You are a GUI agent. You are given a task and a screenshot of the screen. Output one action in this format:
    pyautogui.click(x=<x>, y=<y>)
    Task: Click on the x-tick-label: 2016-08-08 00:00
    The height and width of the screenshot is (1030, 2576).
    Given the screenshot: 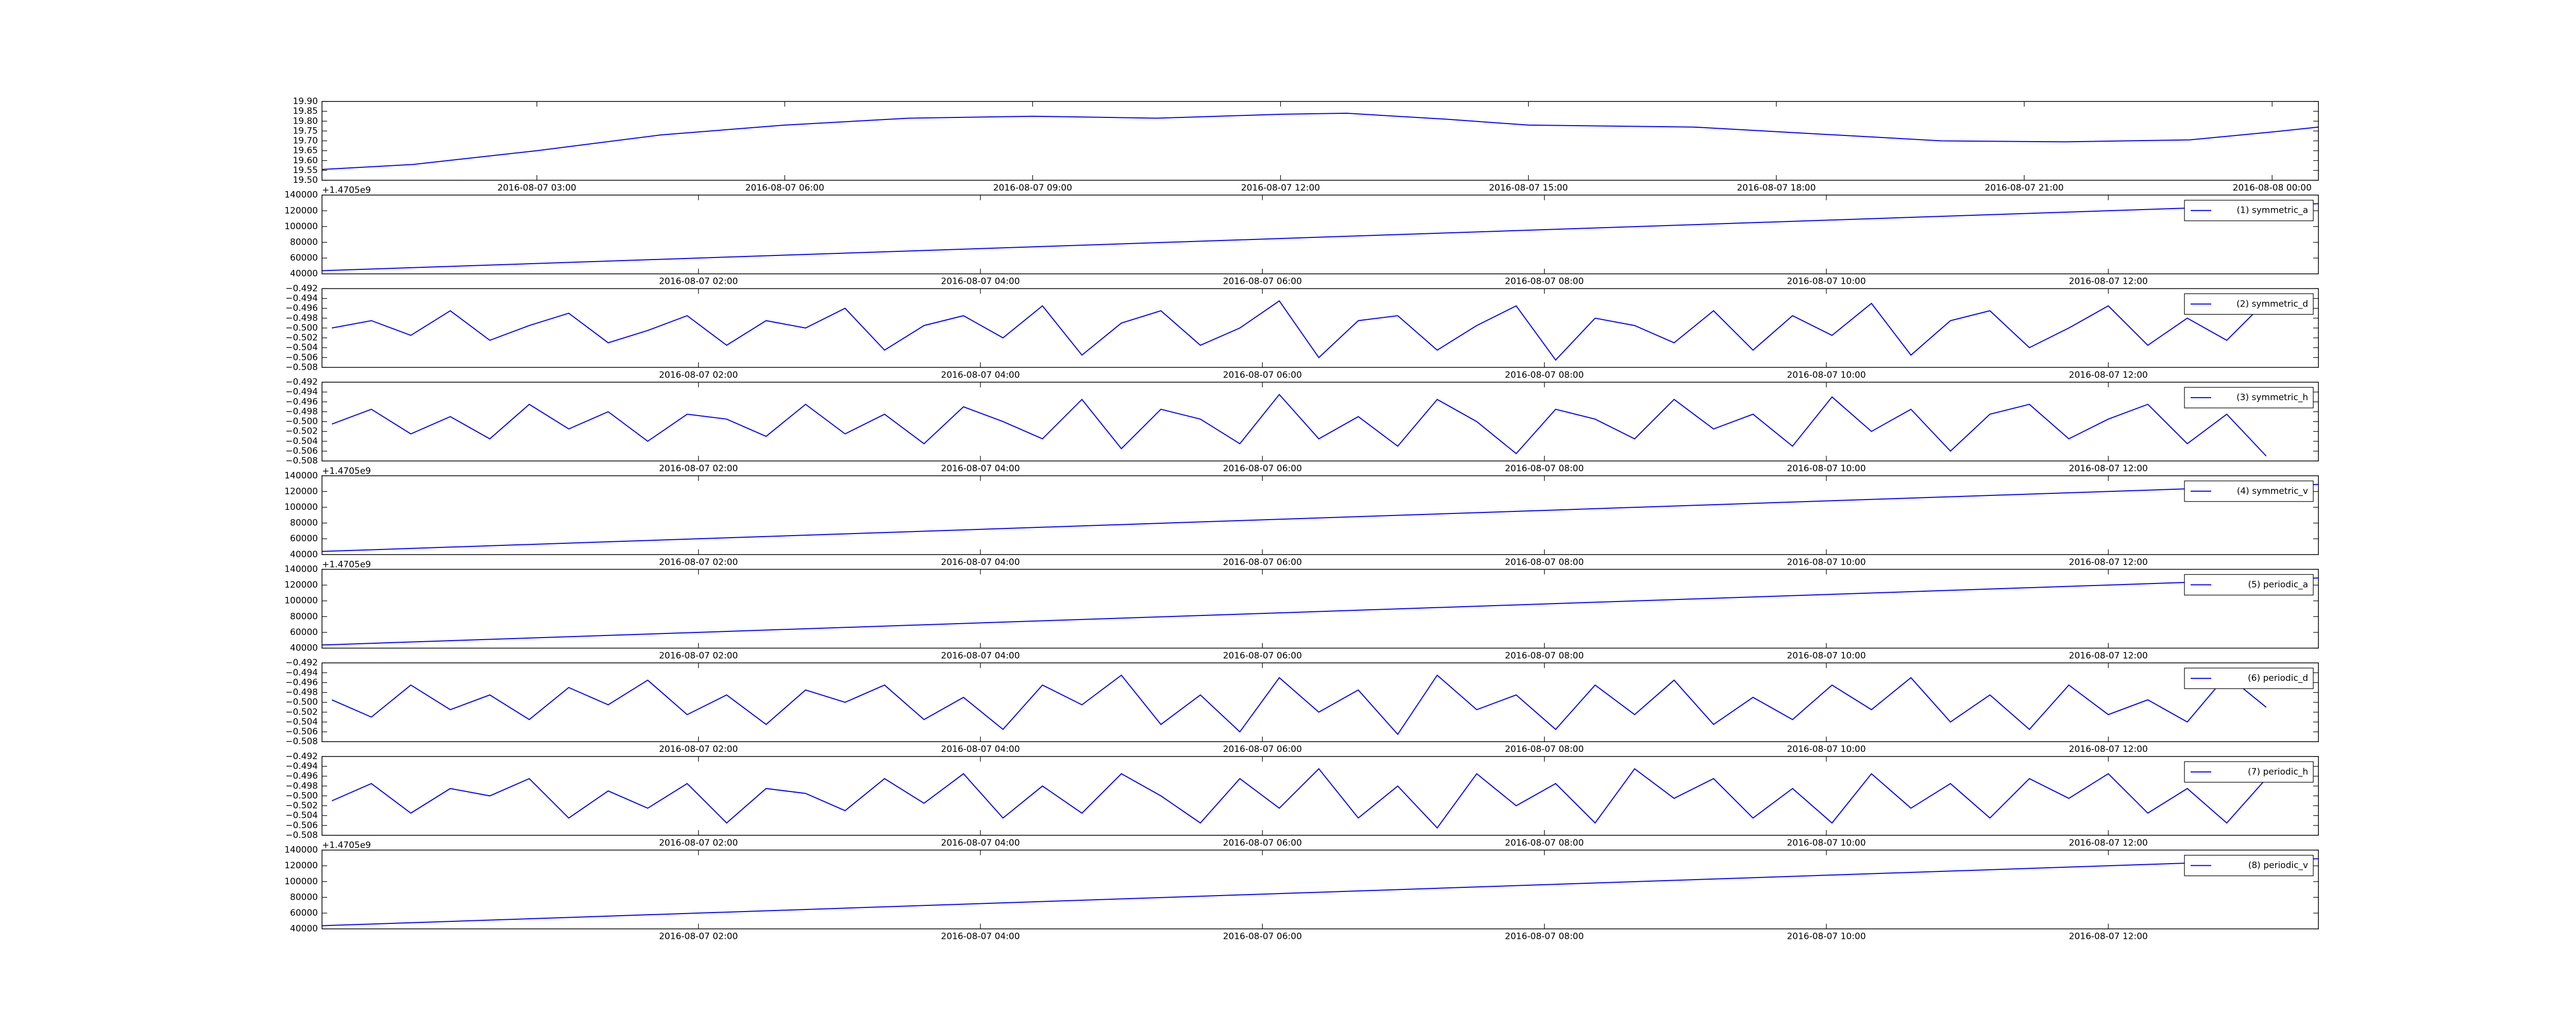 What is the action you would take?
    pyautogui.click(x=2272, y=188)
    